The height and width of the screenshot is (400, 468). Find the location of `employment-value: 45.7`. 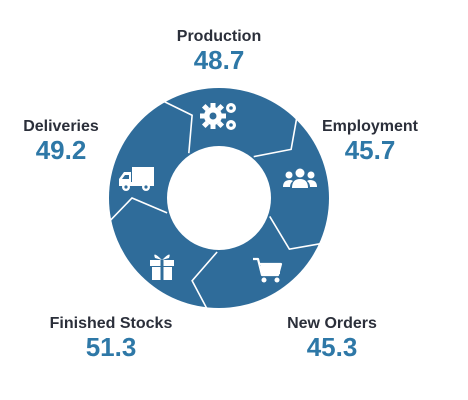

employment-value: 45.7 is located at coordinates (370, 150).